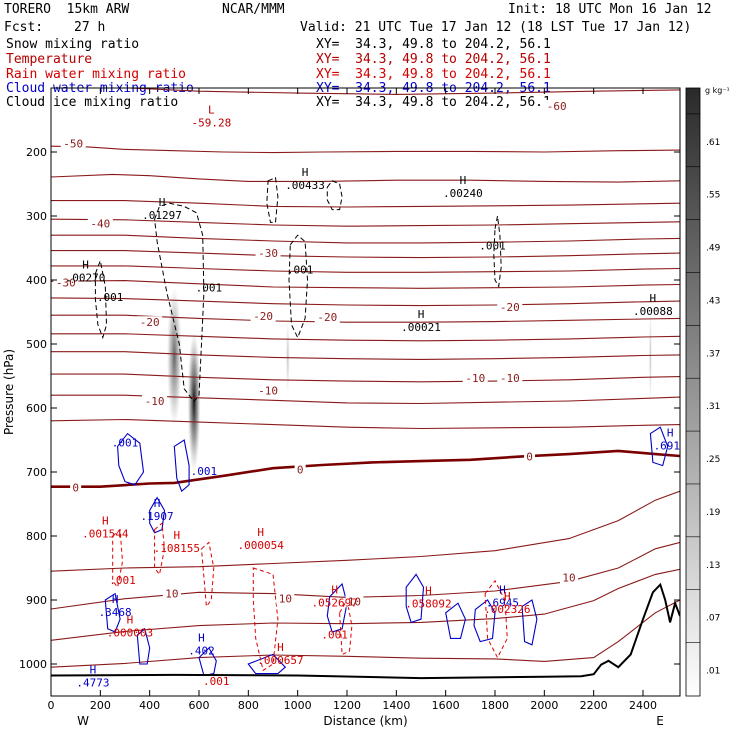  What do you see at coordinates (177, 548) in the screenshot?
I see `extremum-value: .108155` at bounding box center [177, 548].